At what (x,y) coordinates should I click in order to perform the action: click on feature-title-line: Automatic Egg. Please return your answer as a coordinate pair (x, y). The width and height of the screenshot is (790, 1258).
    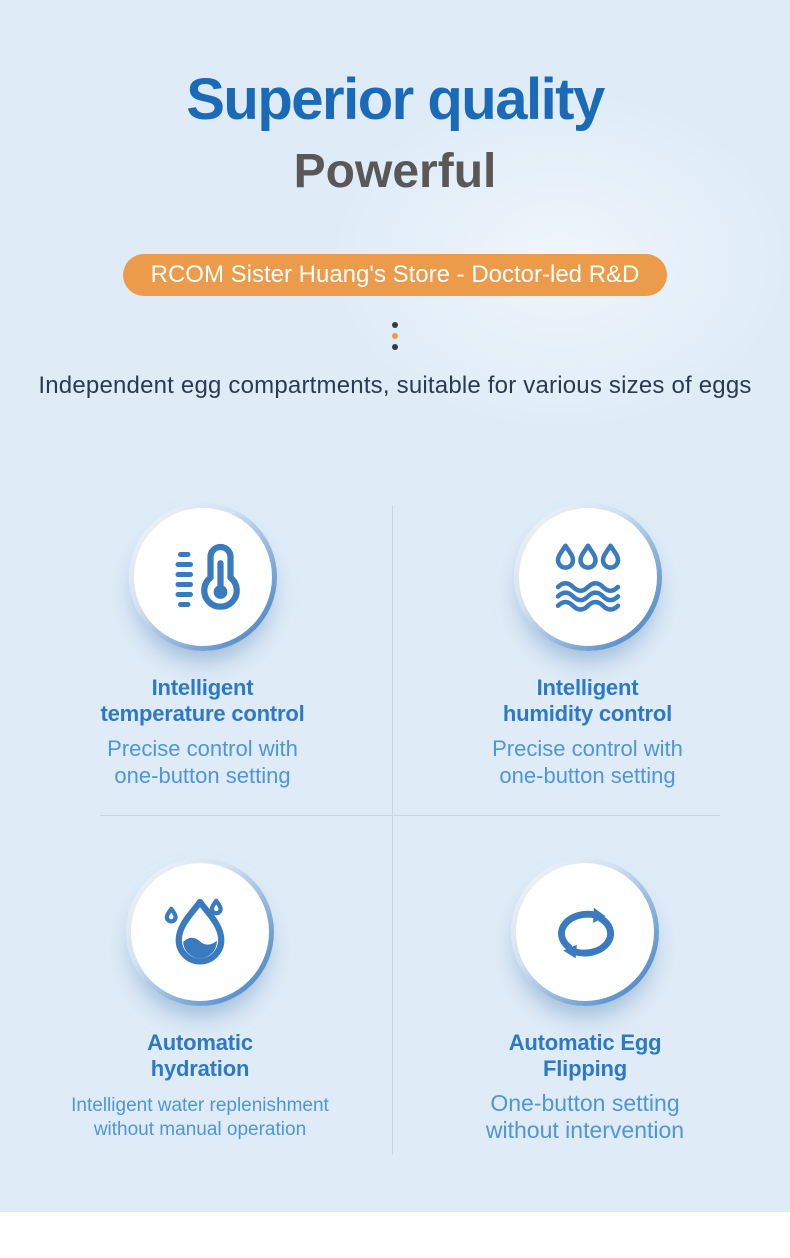
    Looking at the image, I should click on (585, 1042).